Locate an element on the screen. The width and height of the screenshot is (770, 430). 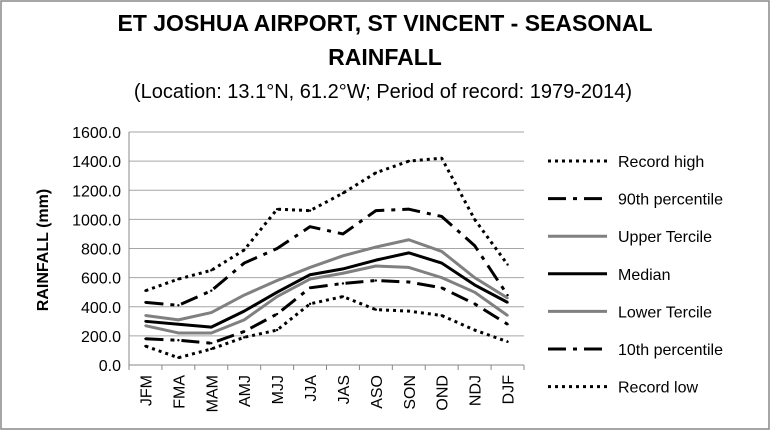
y-tick-label: 800.0 is located at coordinates (101, 250).